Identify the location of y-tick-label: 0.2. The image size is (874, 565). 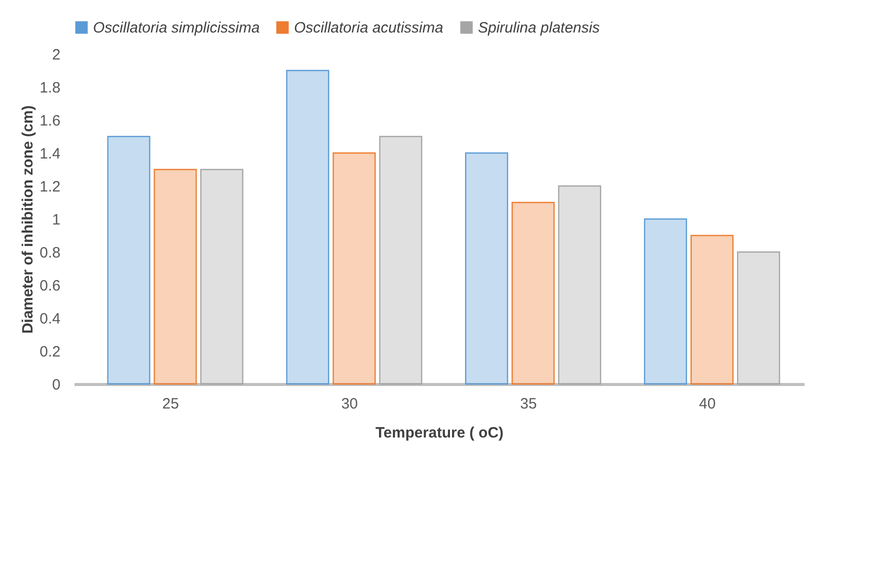
(50, 352).